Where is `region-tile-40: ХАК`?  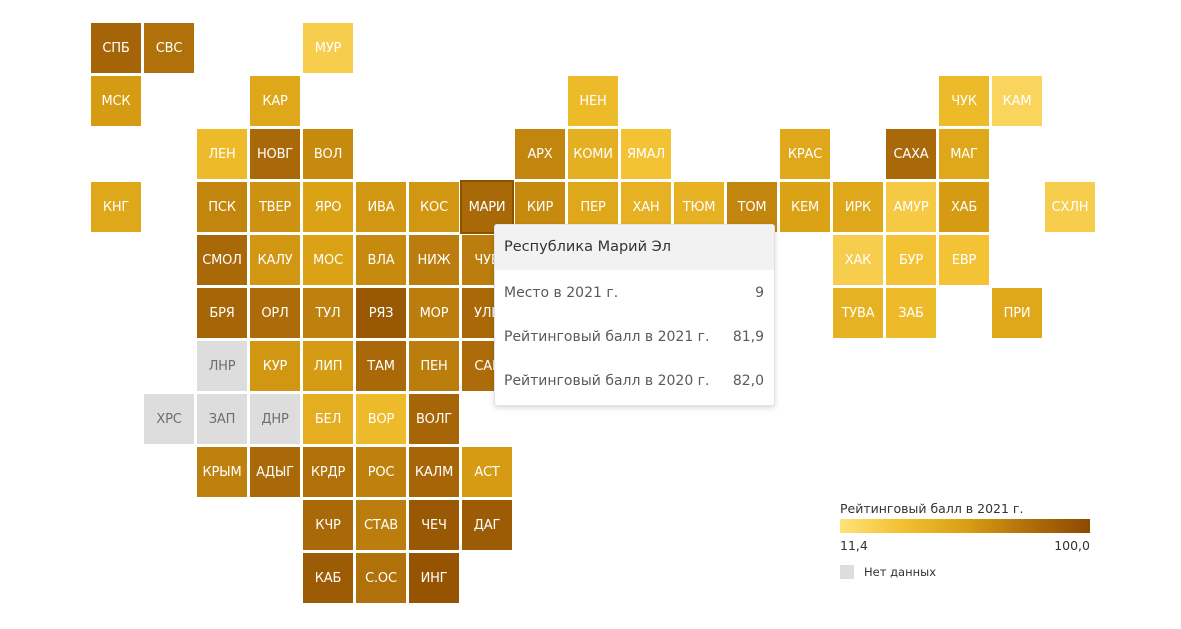
region-tile-40: ХАК is located at coordinates (858, 260).